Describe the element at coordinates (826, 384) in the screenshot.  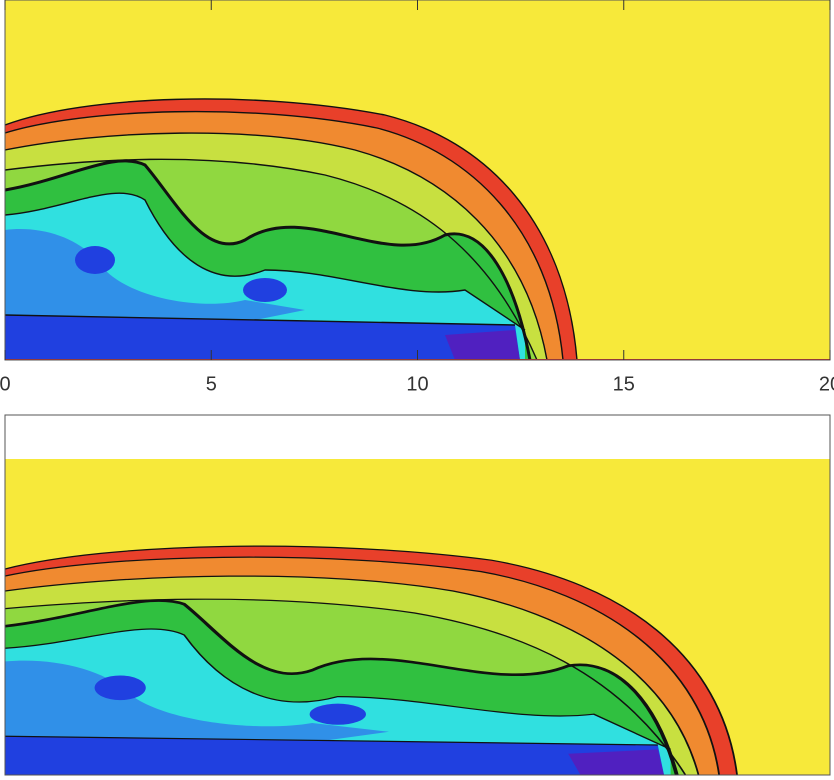
I see `x-tick-label: 20` at that location.